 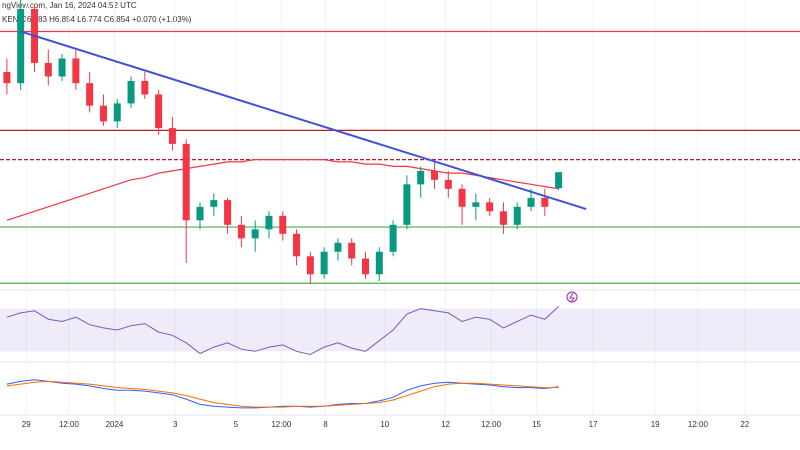 I want to click on rsi-band, so click(x=400, y=330).